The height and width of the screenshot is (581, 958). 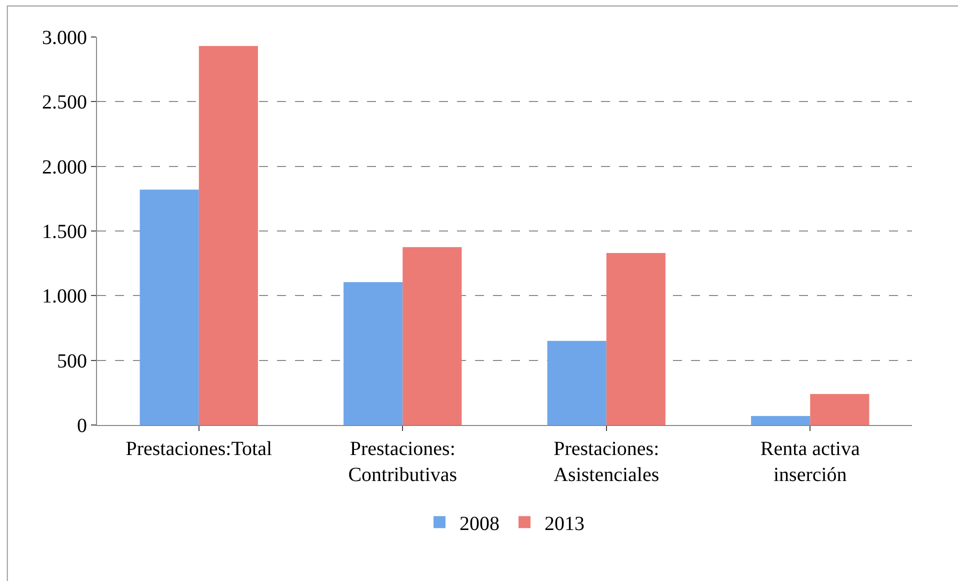 What do you see at coordinates (403, 462) in the screenshot?
I see `x-tick-label: Prestaciones: Contributivas` at bounding box center [403, 462].